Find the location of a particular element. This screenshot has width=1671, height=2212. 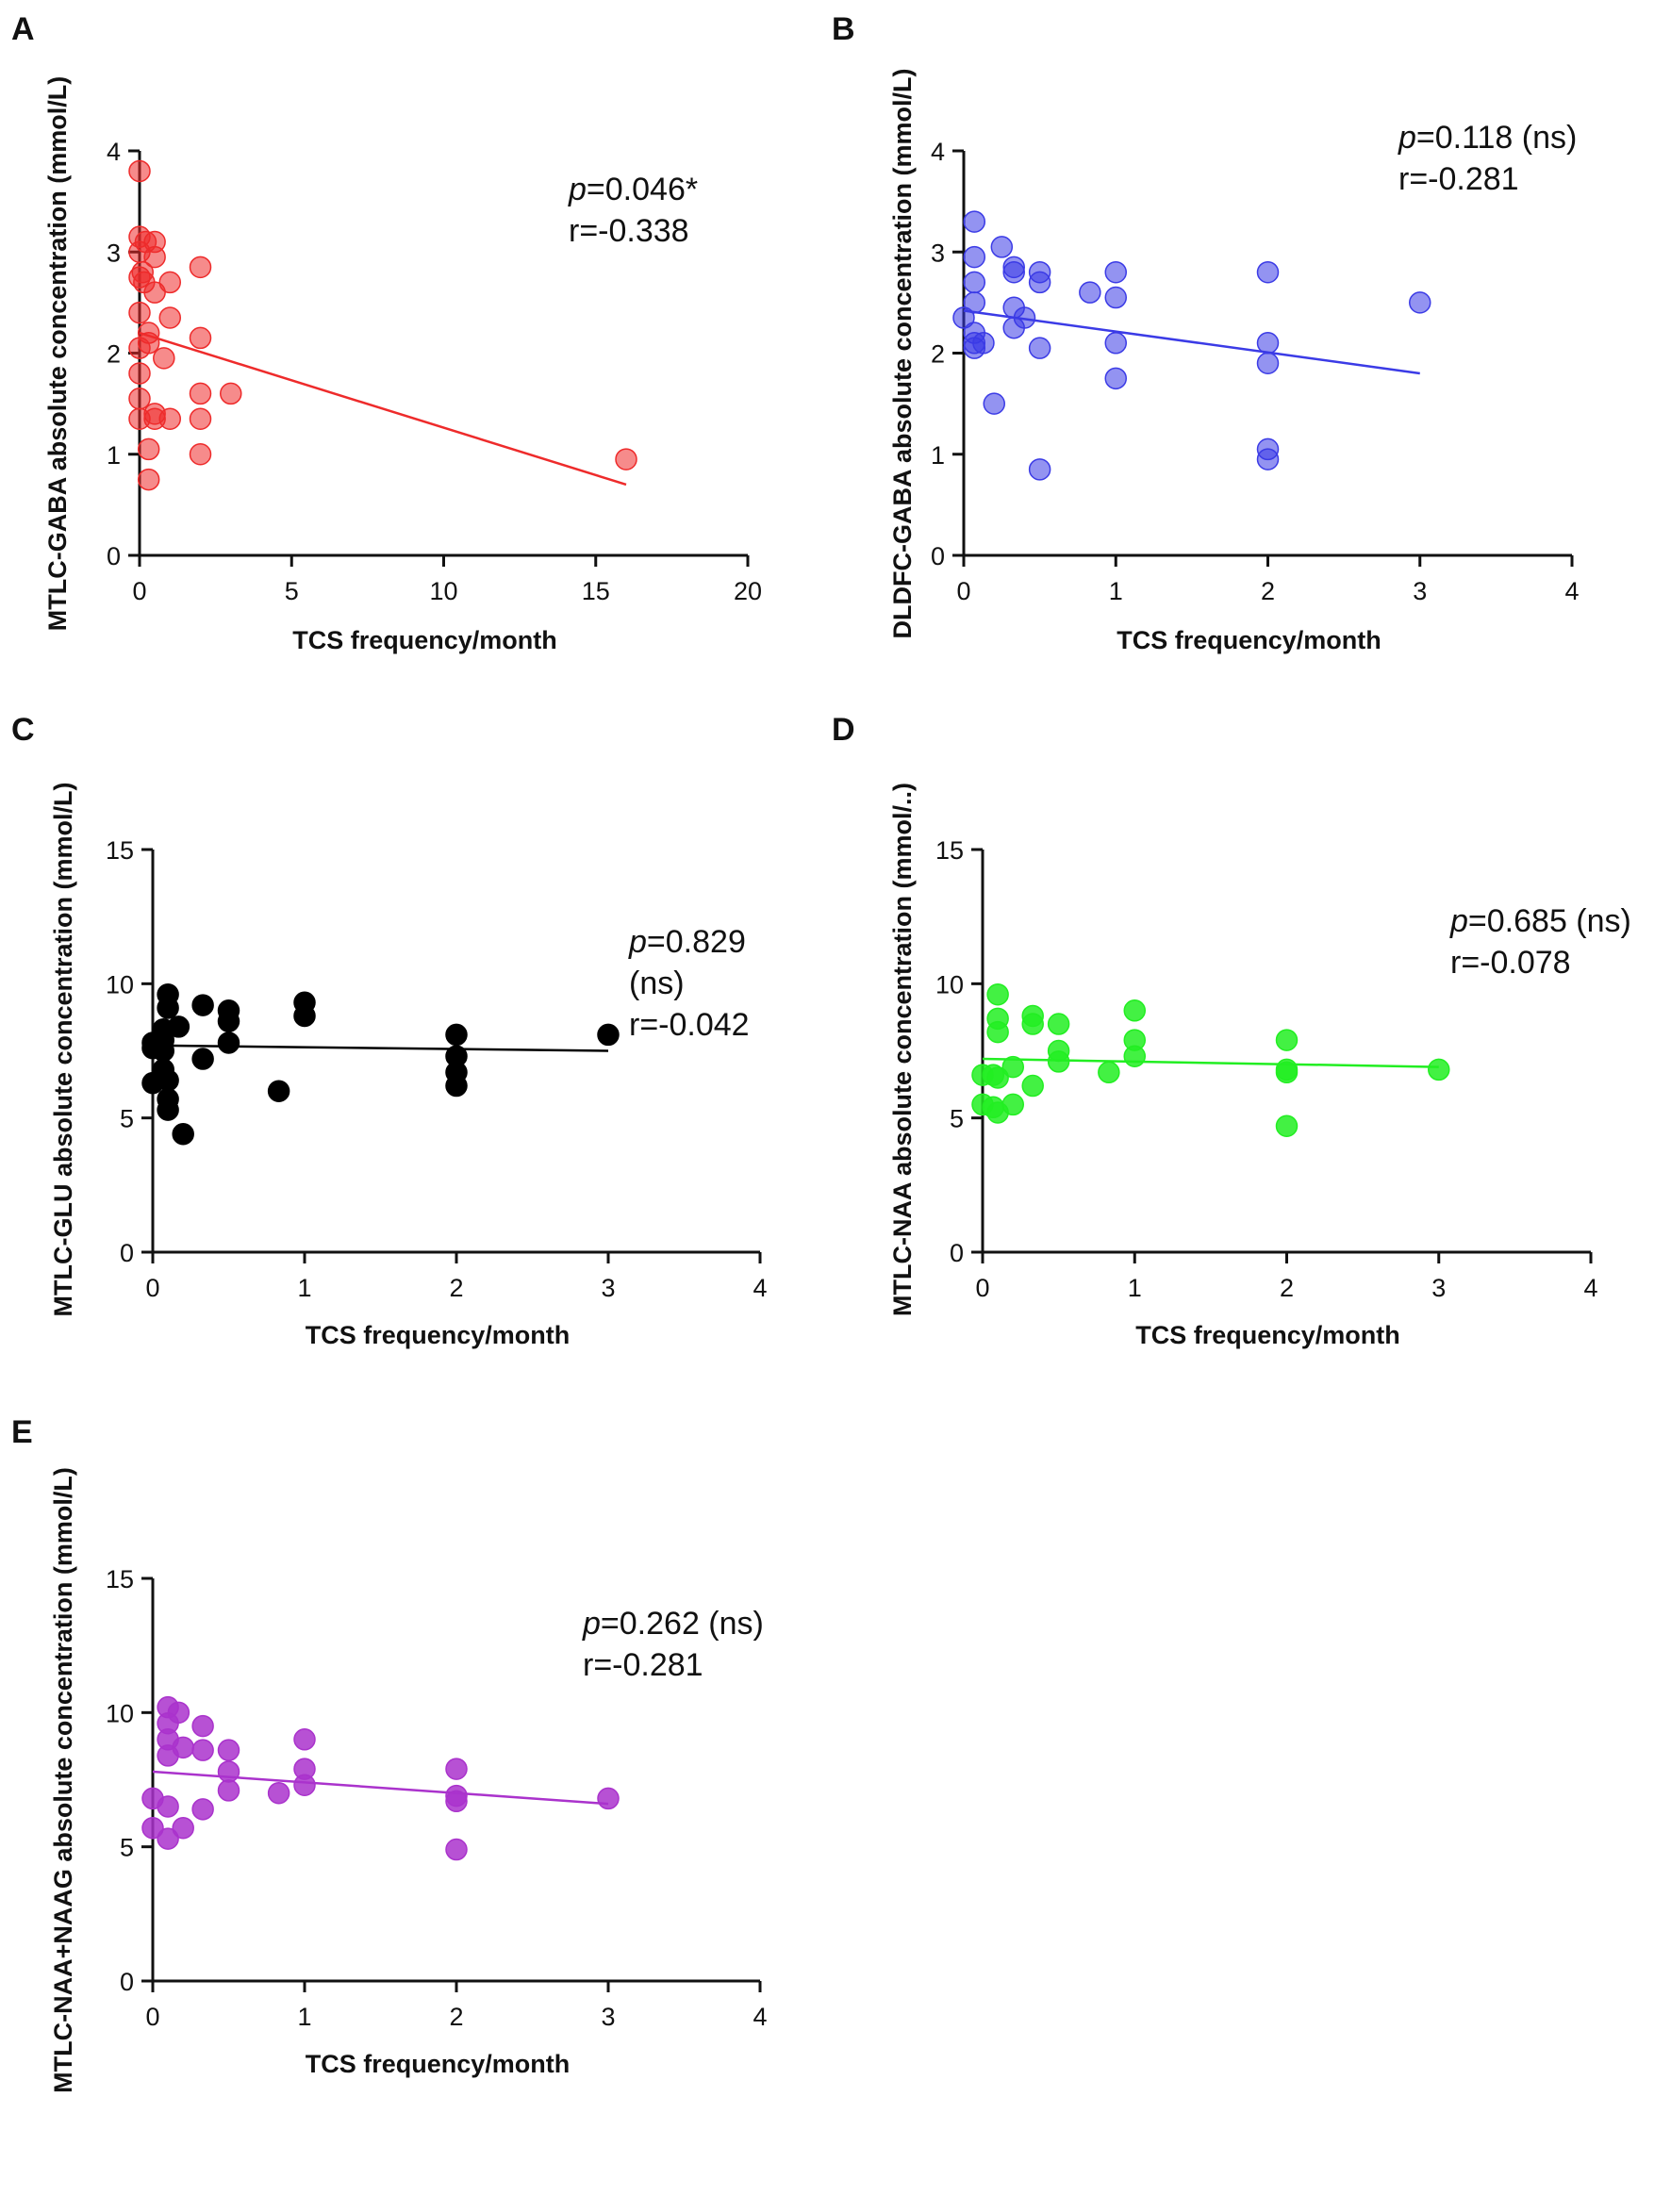

stat-annotation-e: p=0.262 (ns) is located at coordinates (673, 1624).